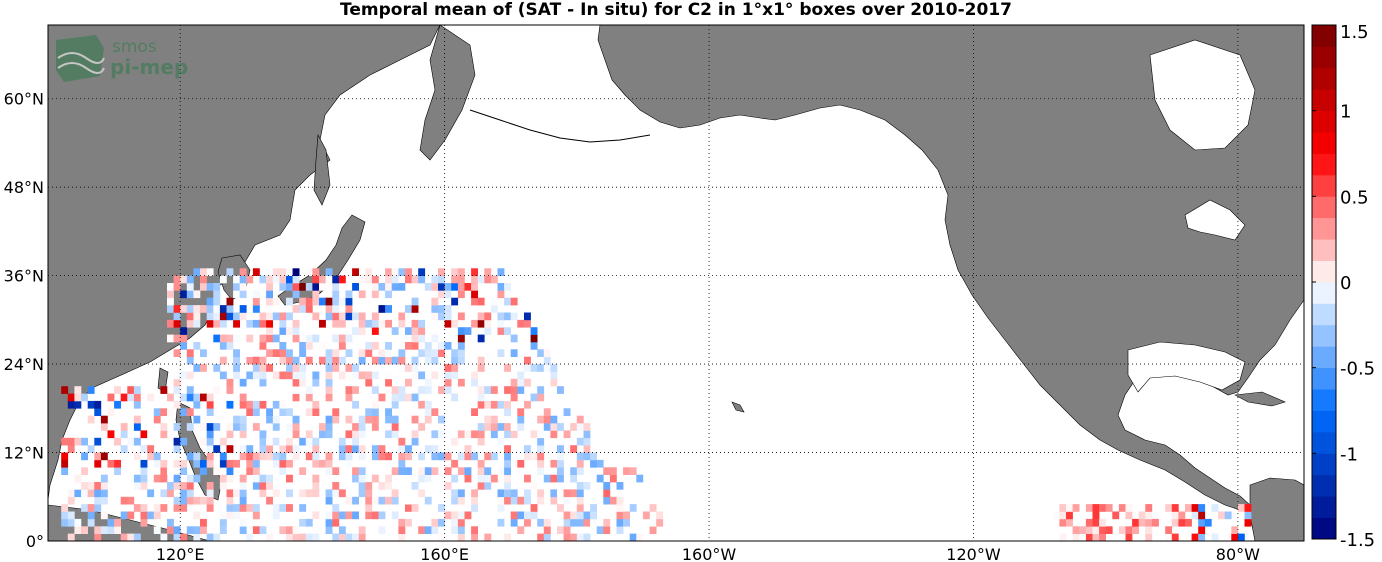  I want to click on colorbar-label: -1.5, so click(1357, 540).